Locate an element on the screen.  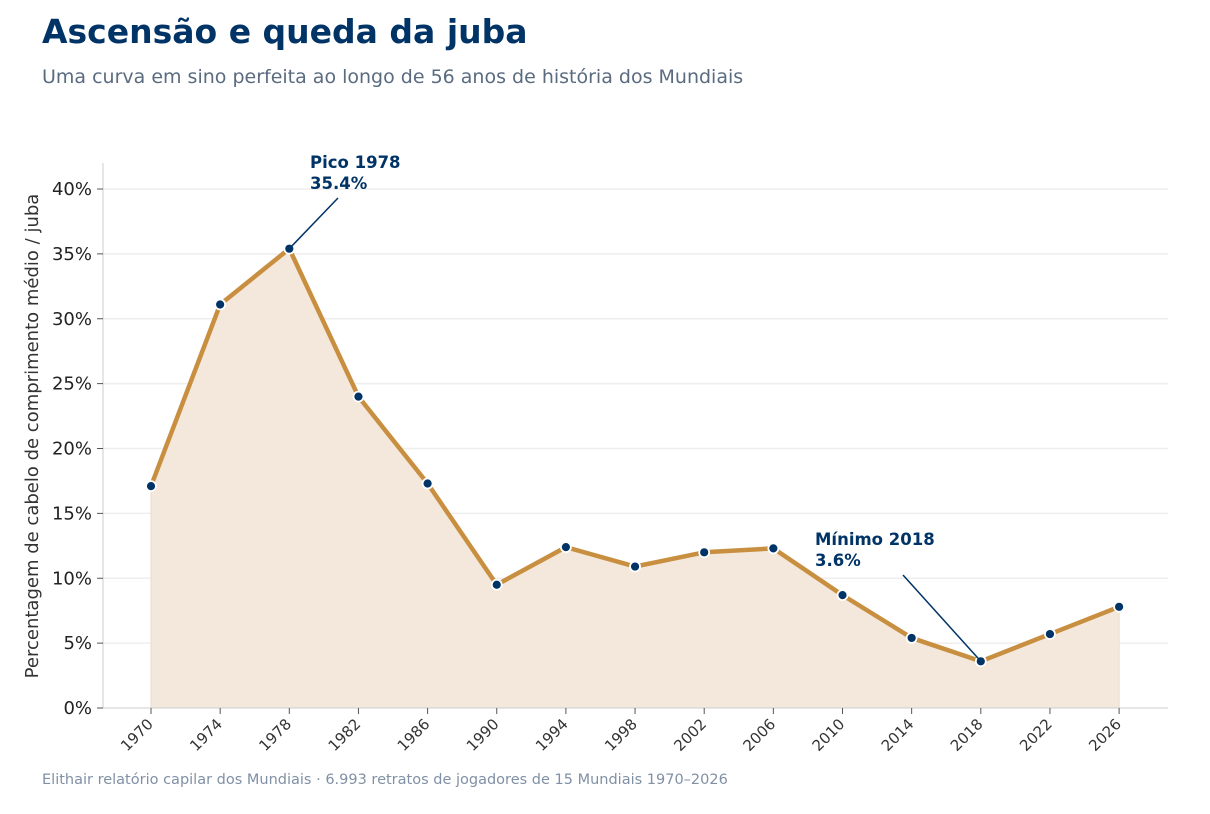
x-tick-label: 1994 is located at coordinates (552, 735).